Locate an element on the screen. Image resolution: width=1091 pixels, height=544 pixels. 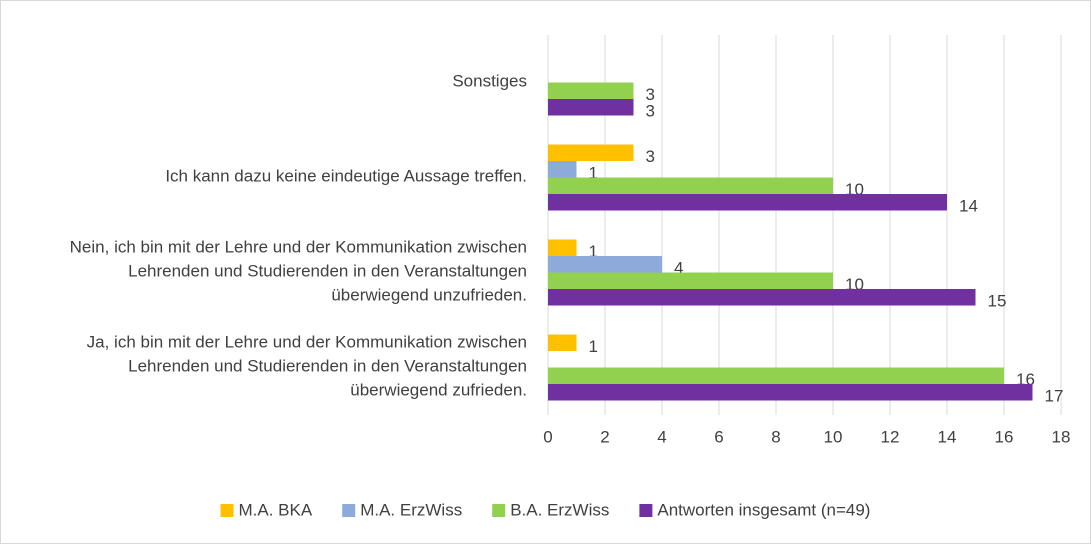
x-tick-label: 0 is located at coordinates (547, 436).